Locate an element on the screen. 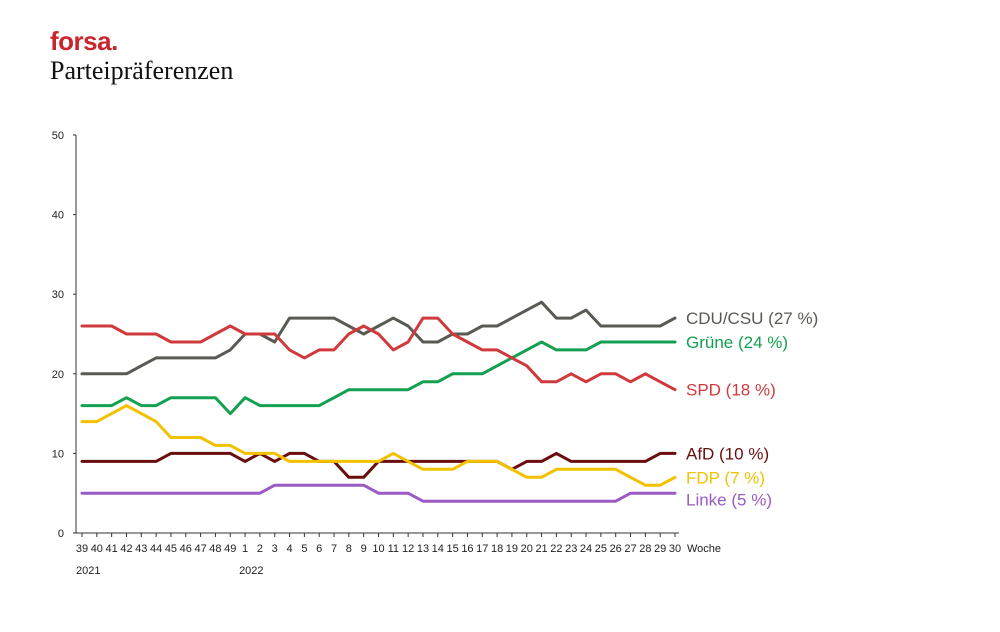 The image size is (1000, 632). year-label: 2021 is located at coordinates (88, 571).